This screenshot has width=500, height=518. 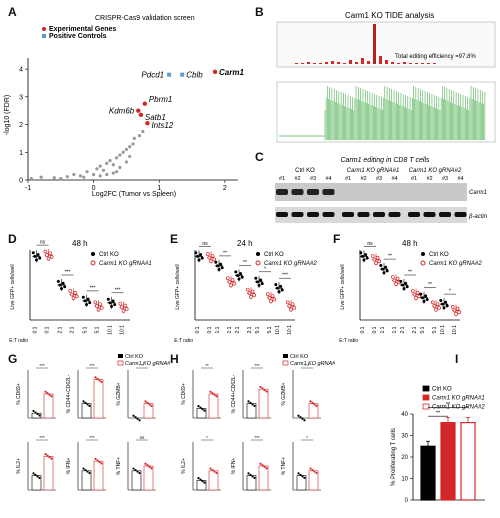 I want to click on blot-lane-label: #1, so click(x=414, y=179).